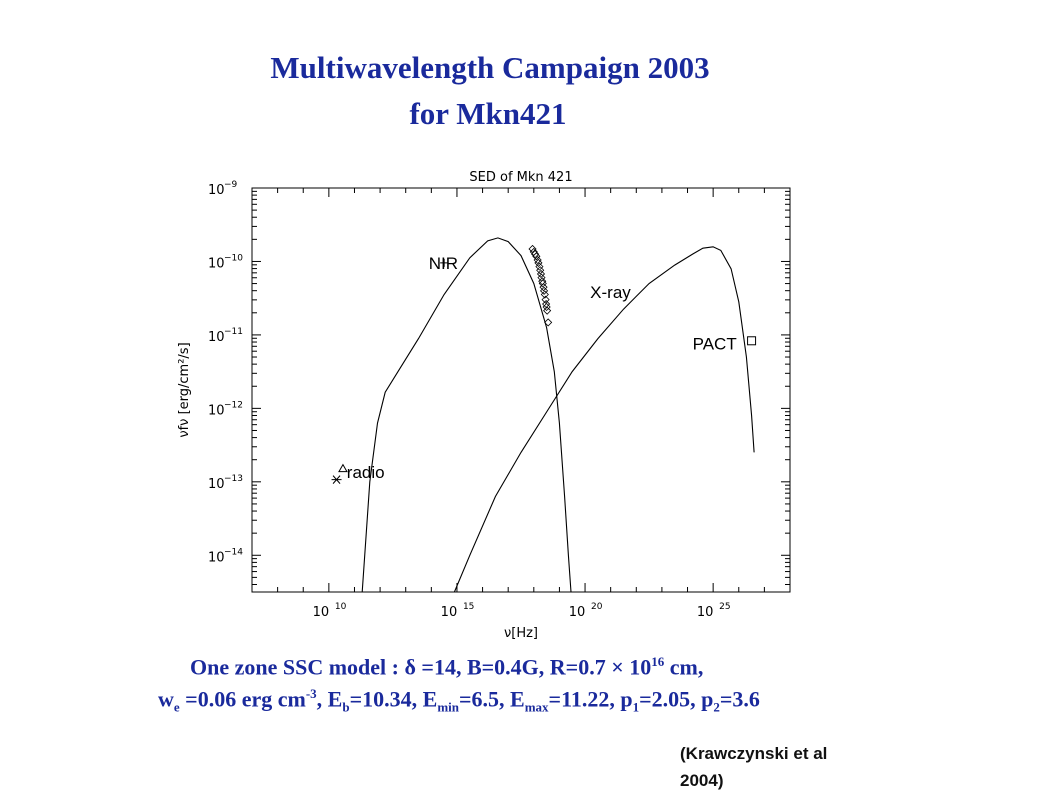  I want to click on slide-title-line1: Multiwavelength Campaign 2003, so click(490, 67).